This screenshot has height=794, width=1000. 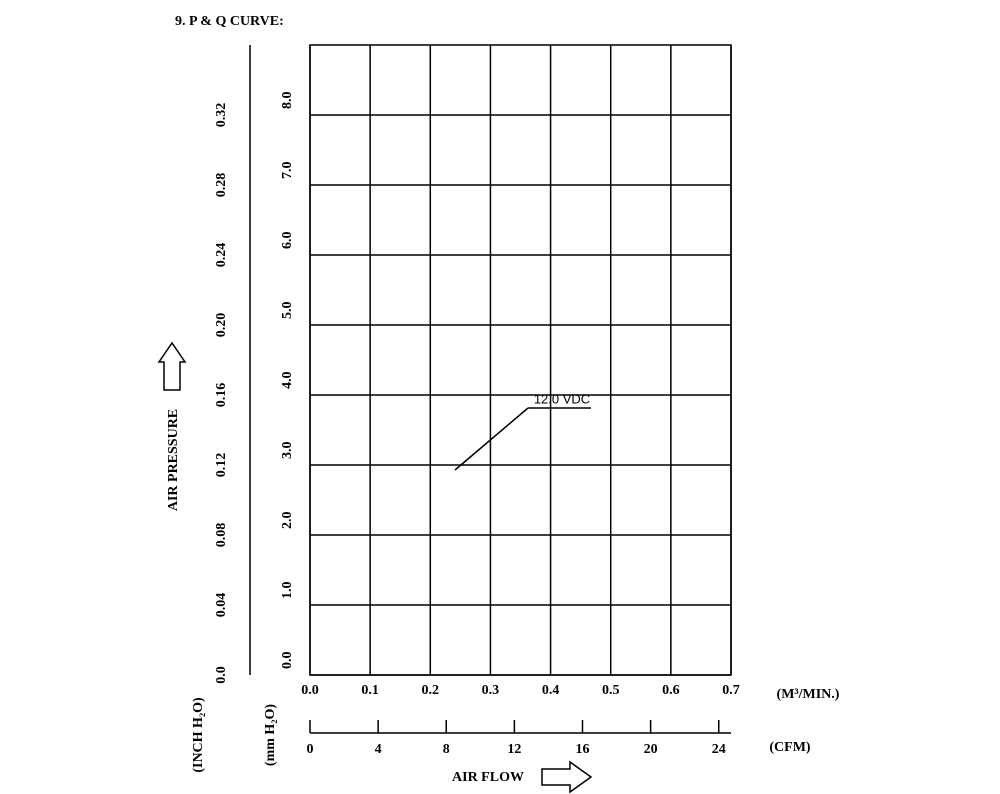 What do you see at coordinates (198, 735) in the screenshot?
I see `y2-unit: (INCH H₂O)` at bounding box center [198, 735].